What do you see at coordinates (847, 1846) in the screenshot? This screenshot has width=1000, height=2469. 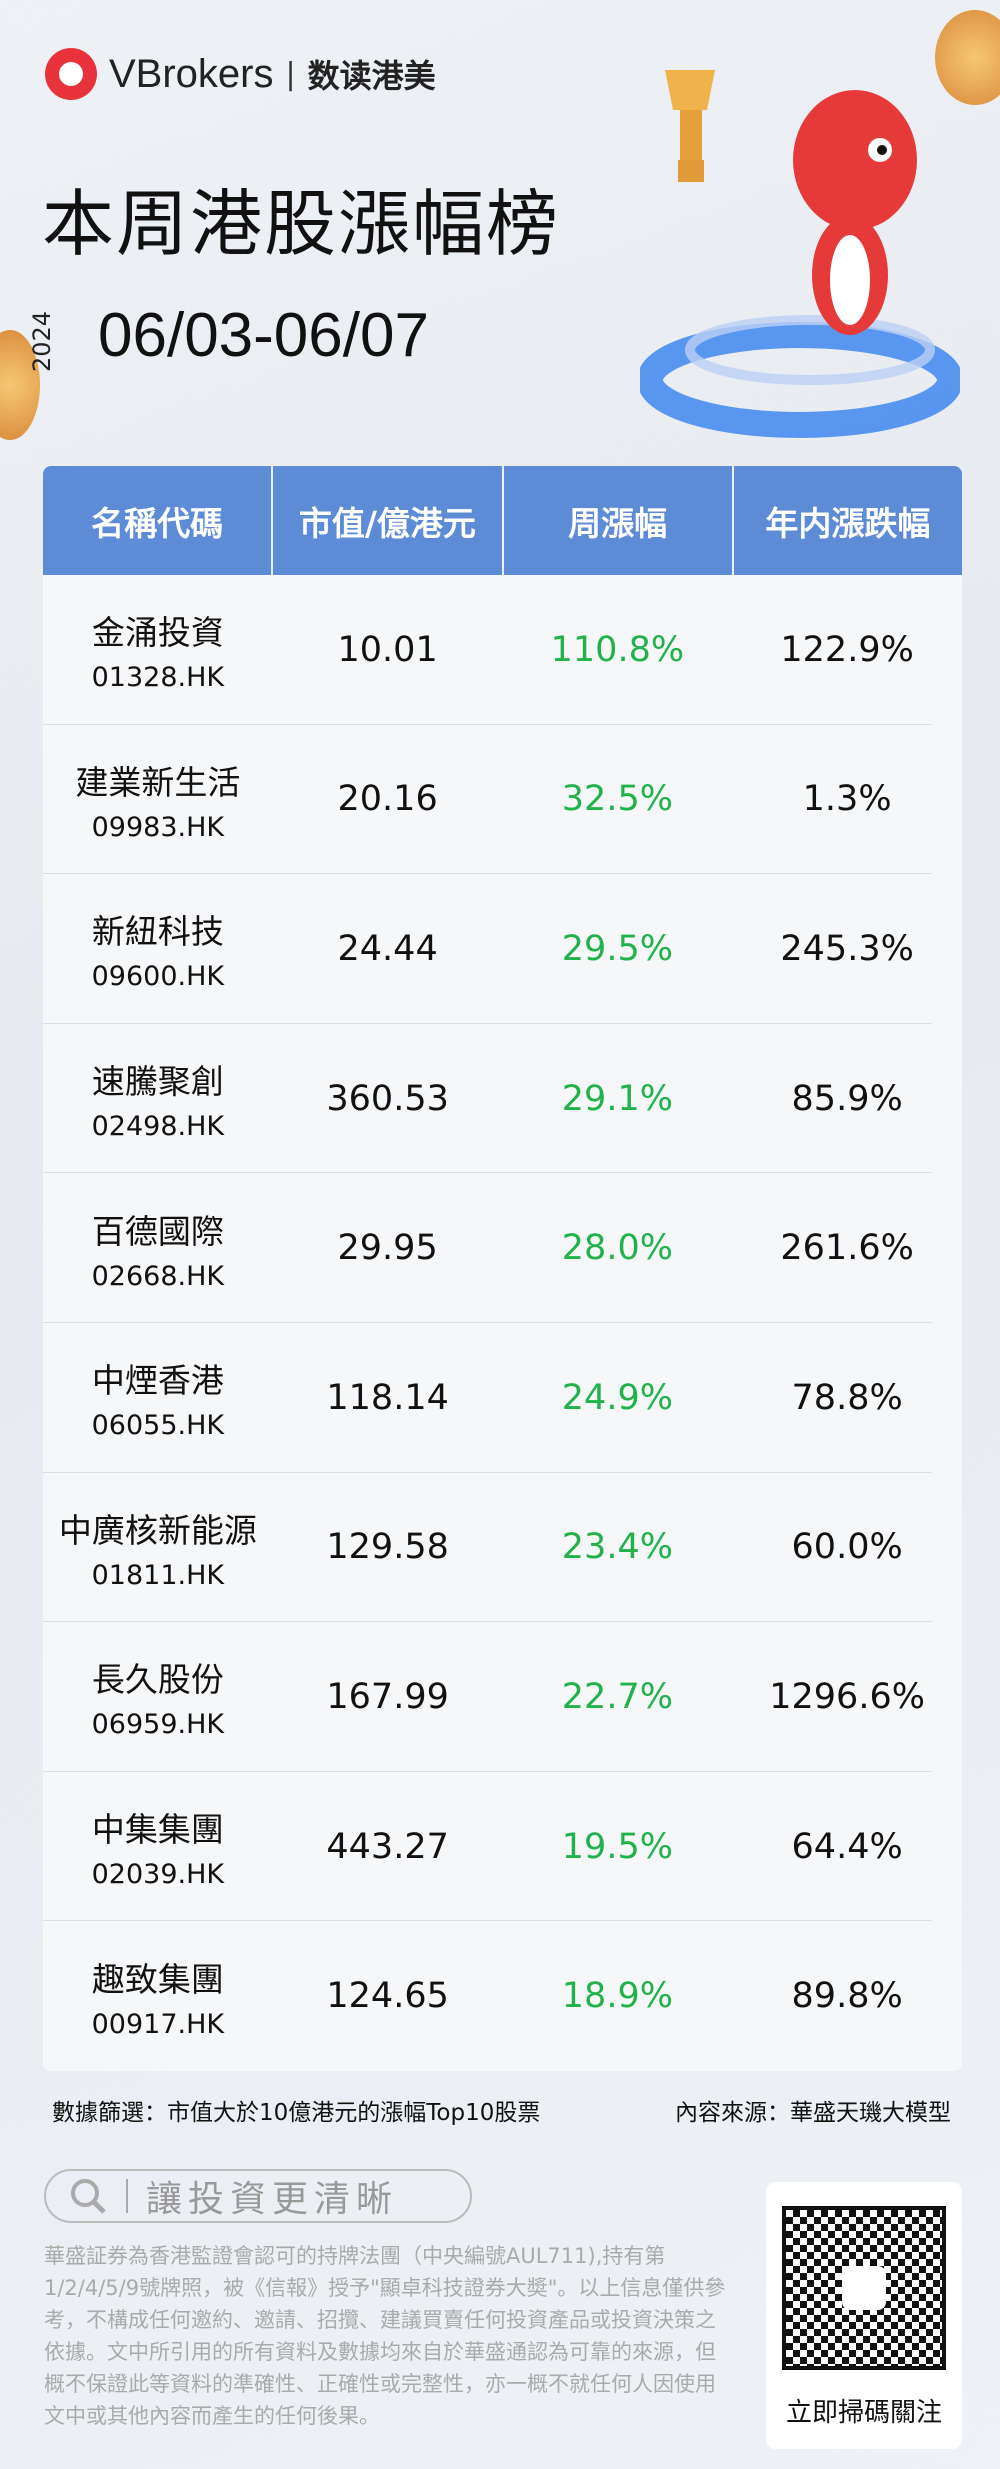 I see `ytd-change: 64.4%` at bounding box center [847, 1846].